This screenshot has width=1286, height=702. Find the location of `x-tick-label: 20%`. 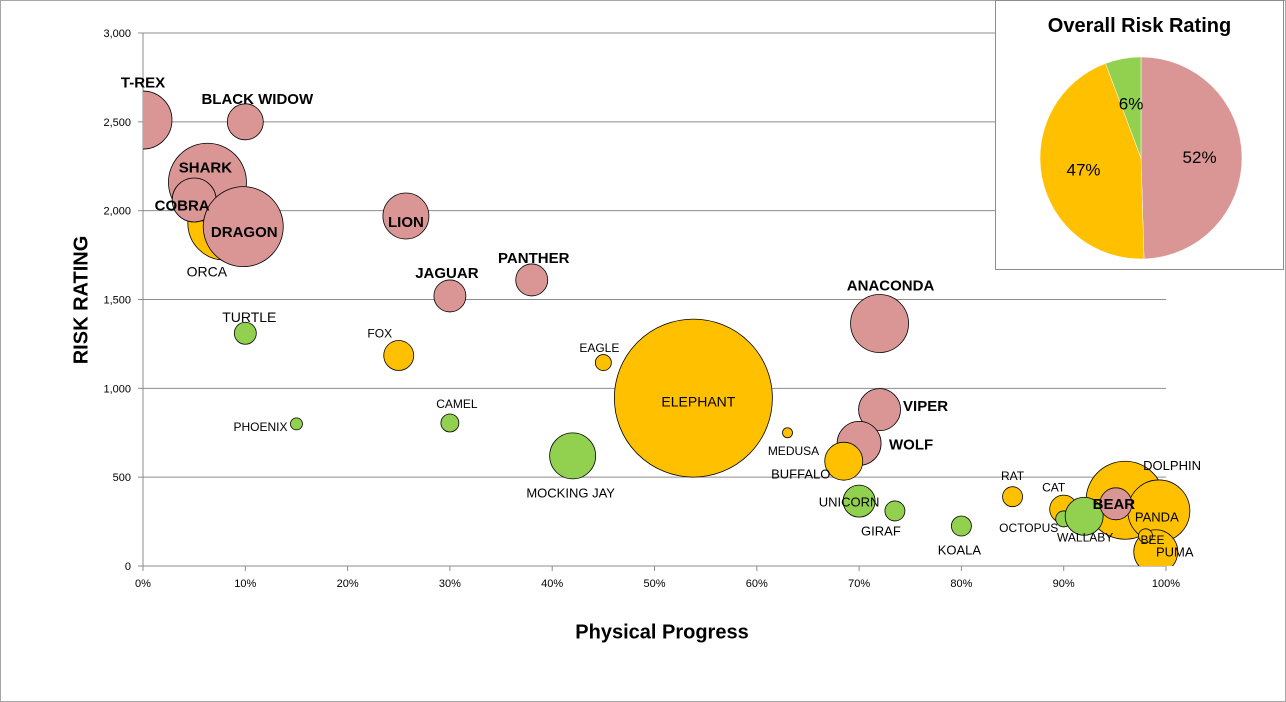

x-tick-label: 20% is located at coordinates (348, 584).